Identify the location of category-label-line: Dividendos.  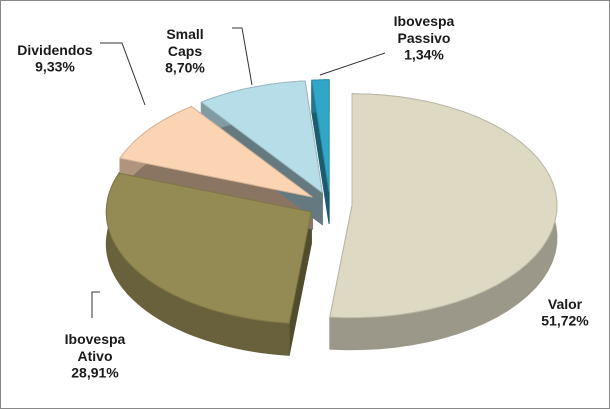
(55, 50).